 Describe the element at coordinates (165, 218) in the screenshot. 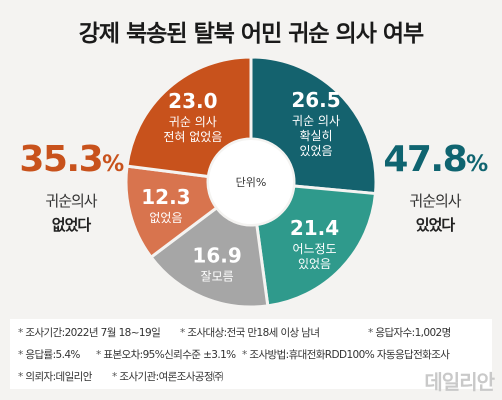

I see `slice-category-label: 없었음` at that location.